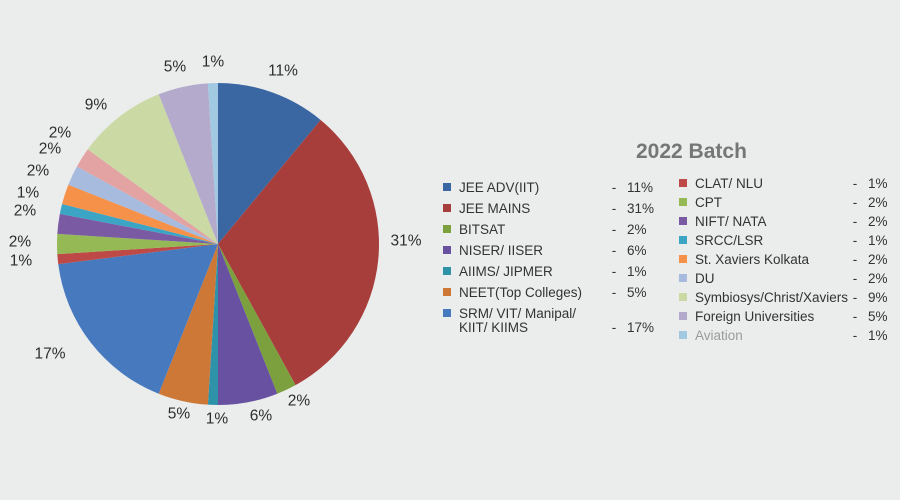 The width and height of the screenshot is (900, 500). What do you see at coordinates (563, 272) in the screenshot?
I see `legend-item: AIIMS/ JIPMER -1%` at bounding box center [563, 272].